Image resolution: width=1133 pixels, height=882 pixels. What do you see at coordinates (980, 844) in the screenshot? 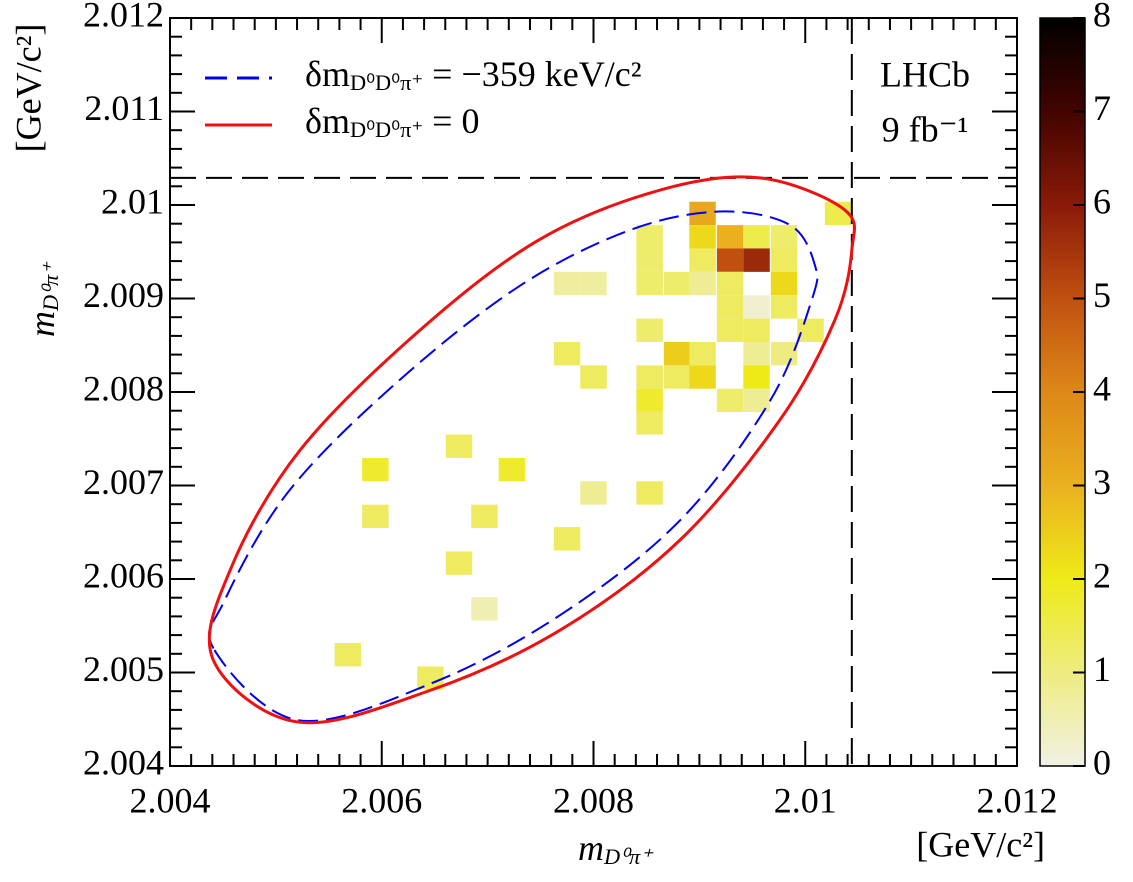
I see `x-axis-unit: [GeV/c²]` at bounding box center [980, 844].